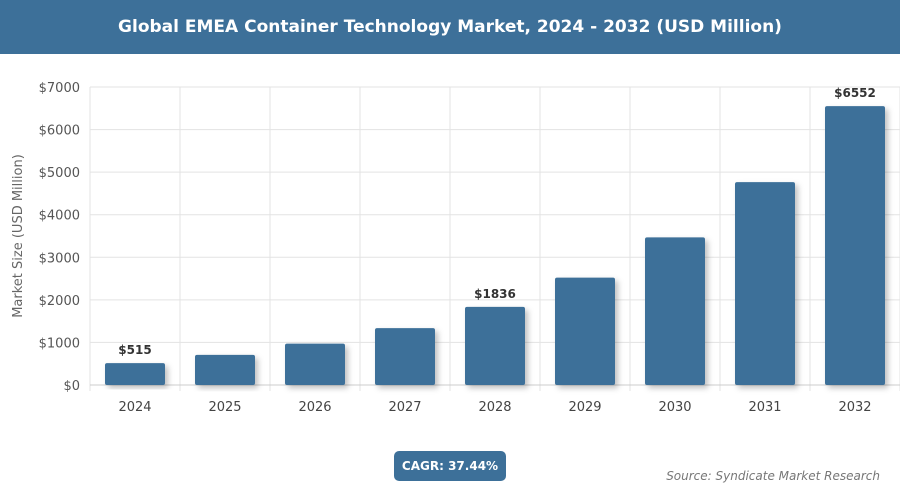 The width and height of the screenshot is (900, 500). Describe the element at coordinates (59, 343) in the screenshot. I see `y-tick-label: $1000` at that location.